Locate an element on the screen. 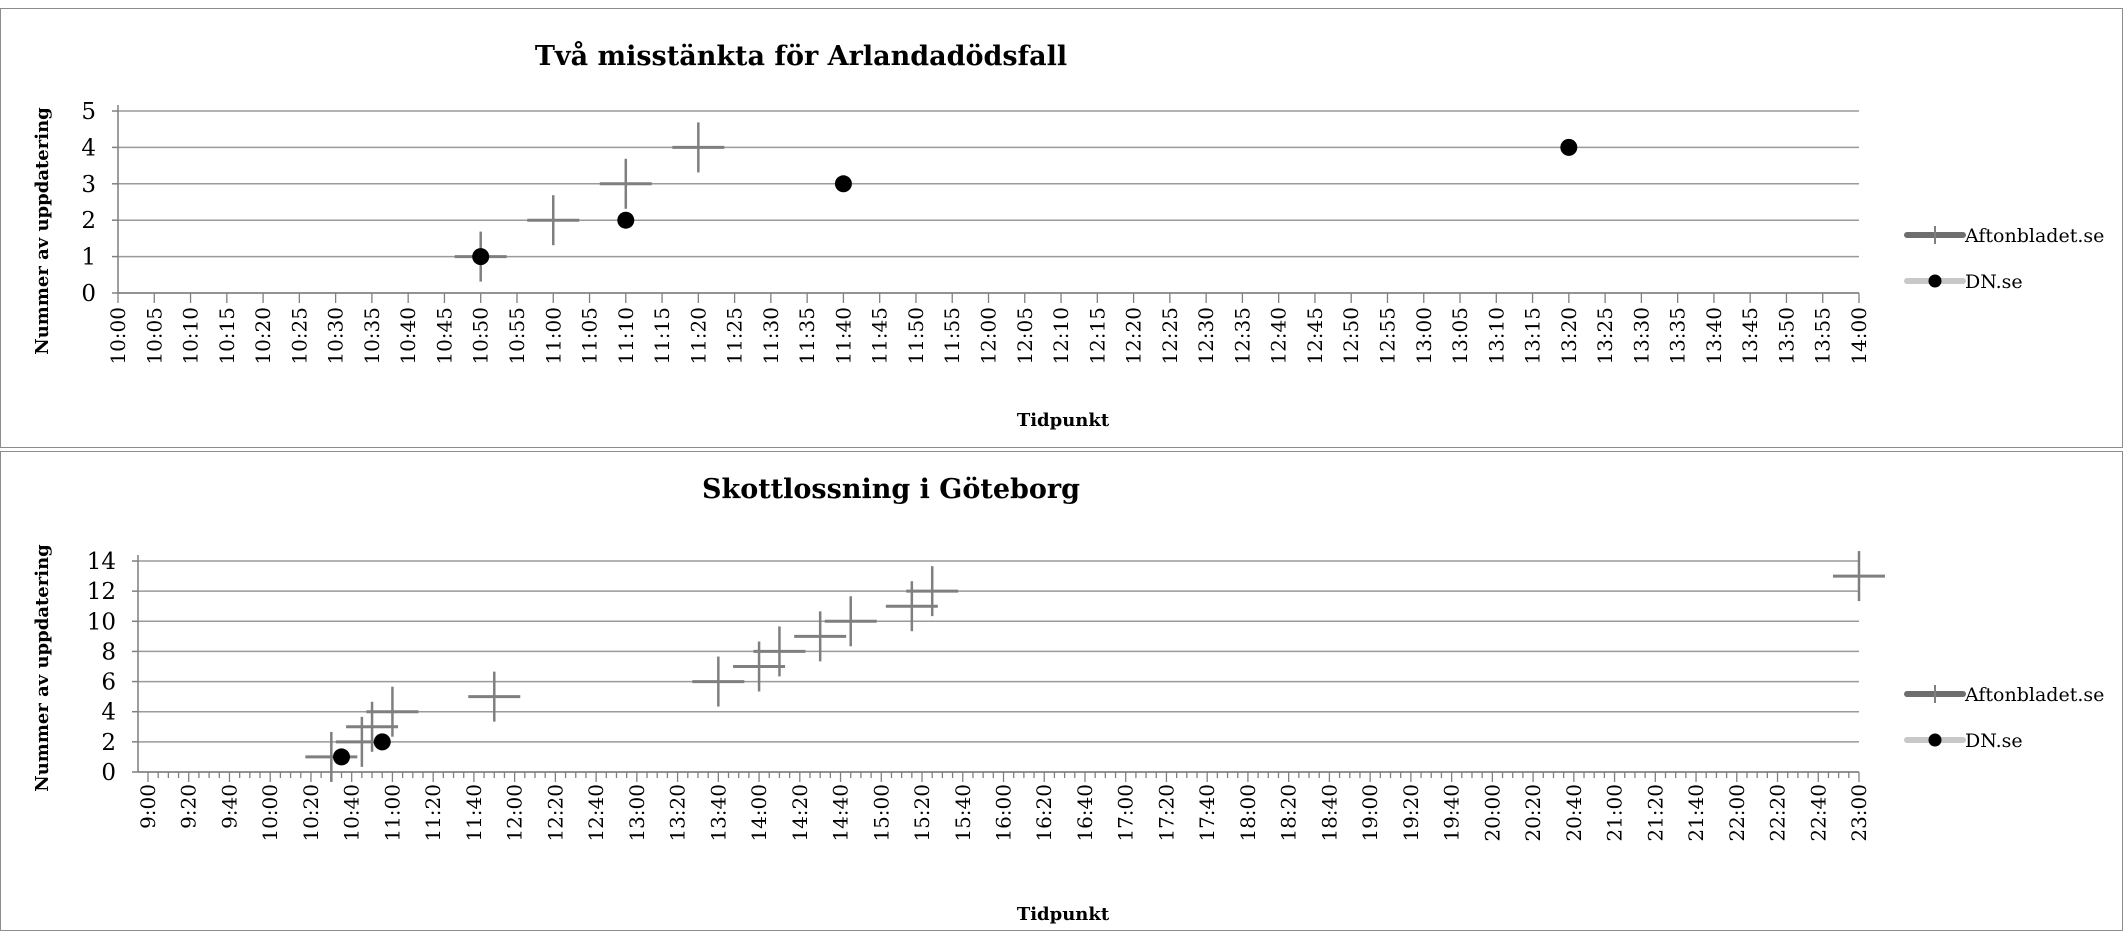 This screenshot has width=2123, height=932. x-tick-label: 21:40 is located at coordinates (1696, 813).